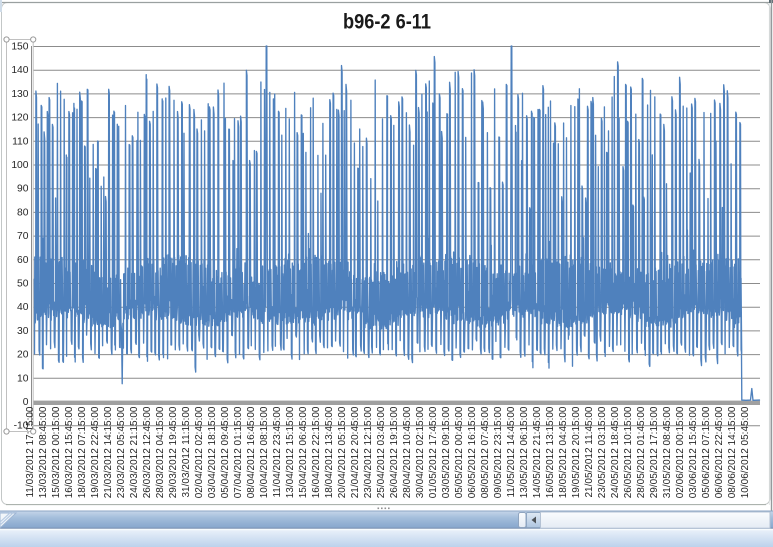 Image resolution: width=773 pixels, height=547 pixels. I want to click on svg-text: 10/06/2012 05:45:00, so click(745, 452).